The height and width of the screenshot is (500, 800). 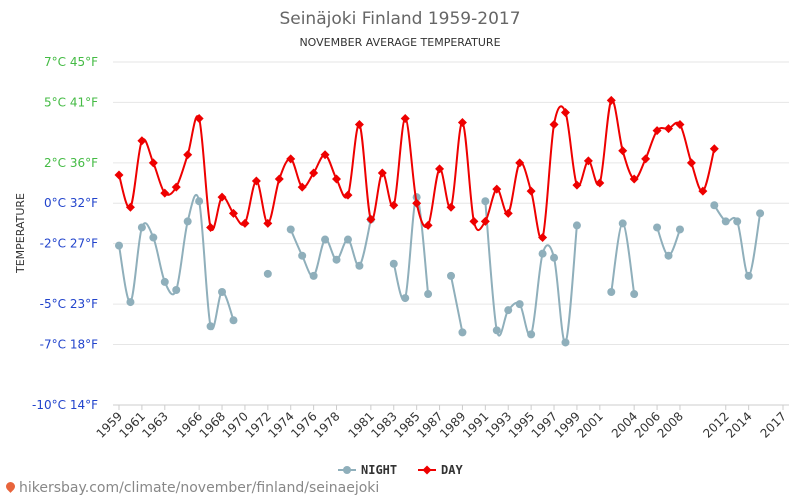 What do you see at coordinates (400, 470) in the screenshot?
I see `legend: NIGHT DAY` at bounding box center [400, 470].